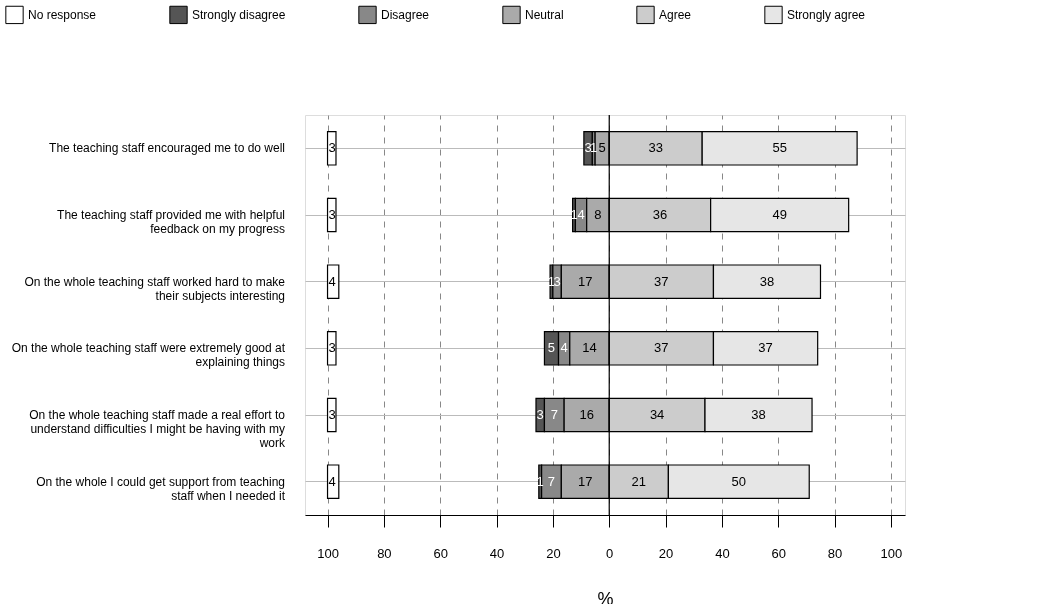 The height and width of the screenshot is (604, 1039). What do you see at coordinates (155, 288) in the screenshot?
I see `y-tick-label: On the whole teaching staff worked hard to make their subjects interesting` at bounding box center [155, 288].